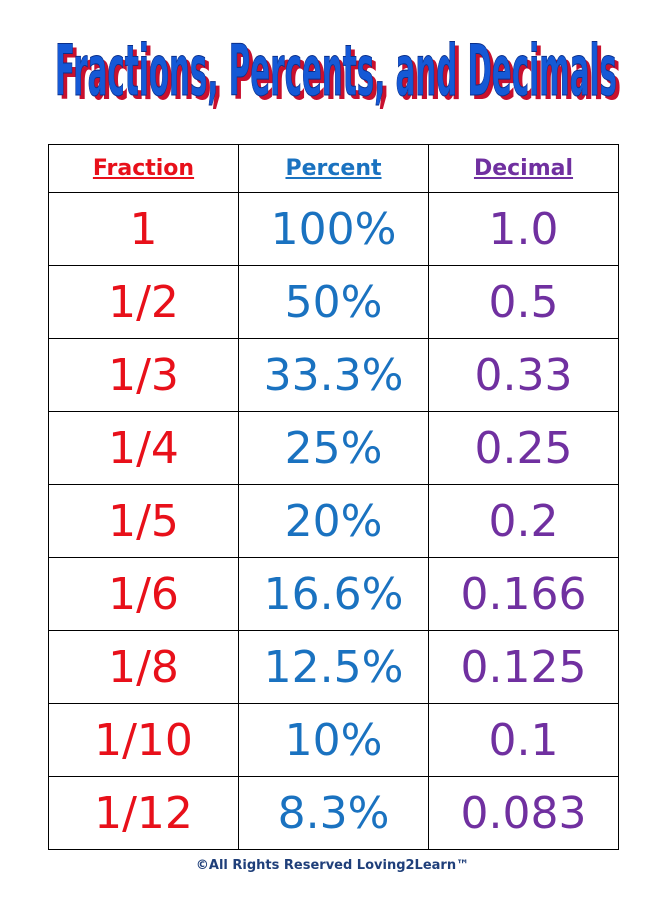  What do you see at coordinates (523, 229) in the screenshot?
I see `table-cell: 1.0` at bounding box center [523, 229].